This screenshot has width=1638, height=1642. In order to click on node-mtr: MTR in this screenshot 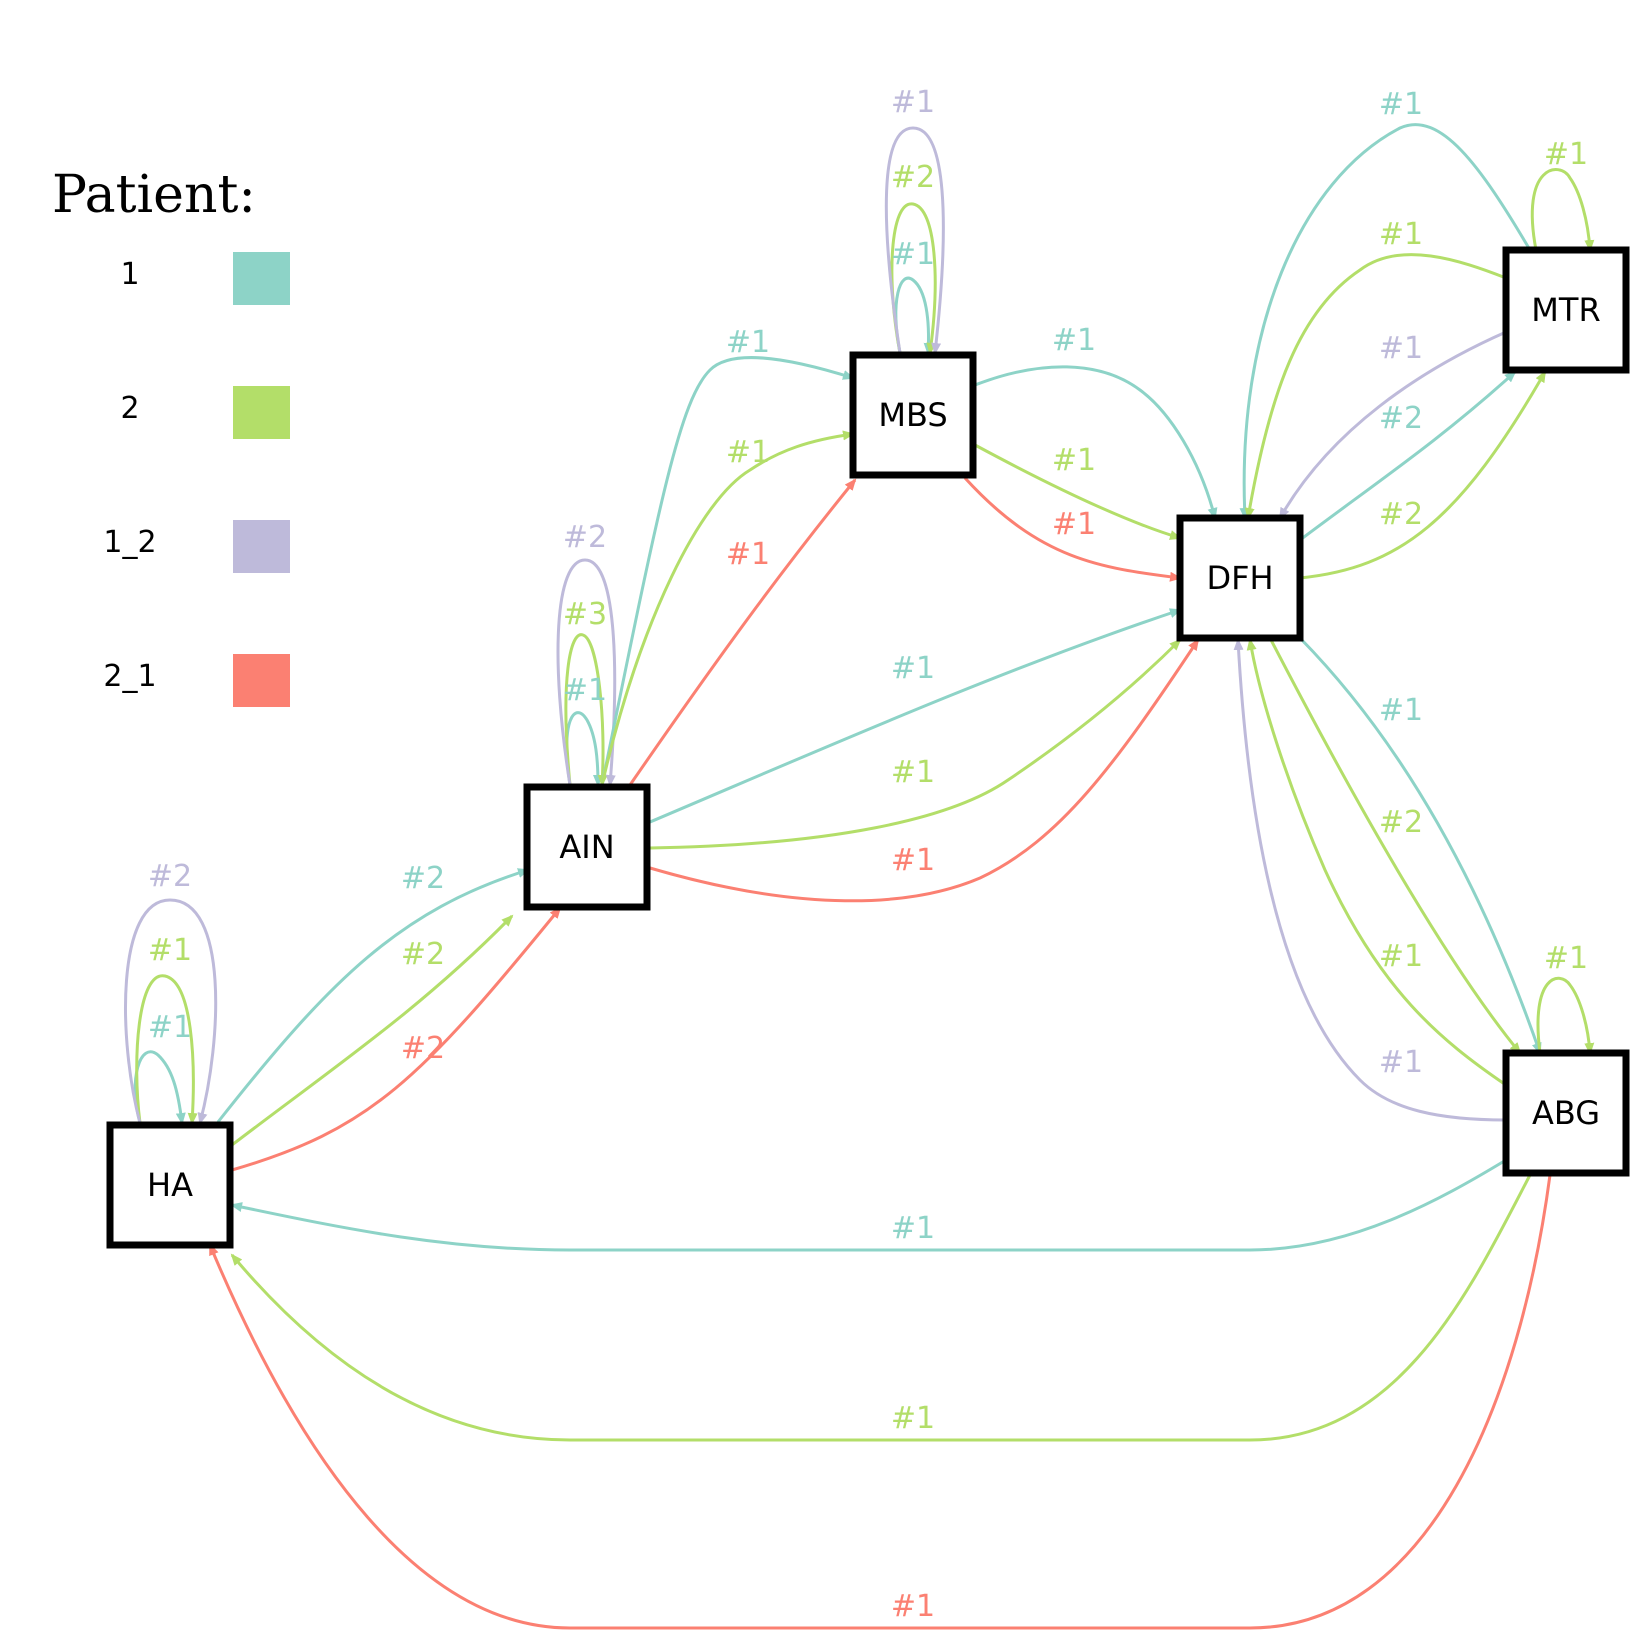, I will do `click(1566, 310)`.